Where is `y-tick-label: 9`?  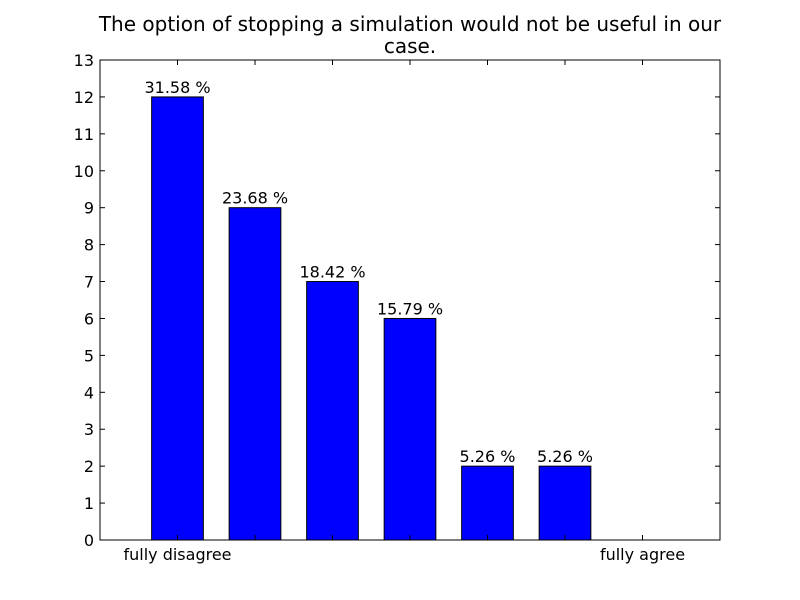 y-tick-label: 9 is located at coordinates (89, 208).